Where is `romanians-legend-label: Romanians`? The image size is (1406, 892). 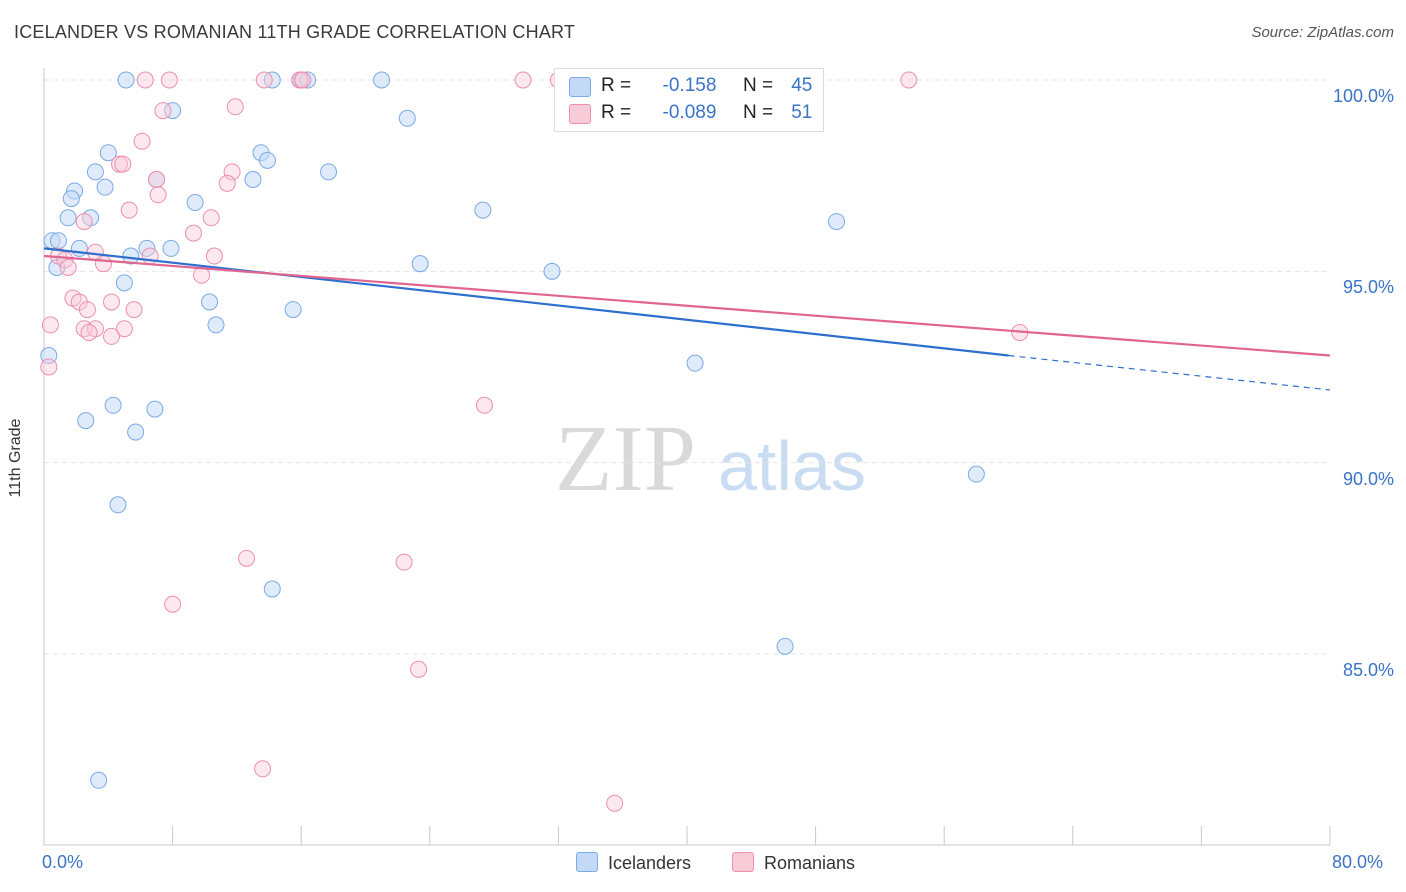
romanians-legend-label: Romanians is located at coordinates (810, 863).